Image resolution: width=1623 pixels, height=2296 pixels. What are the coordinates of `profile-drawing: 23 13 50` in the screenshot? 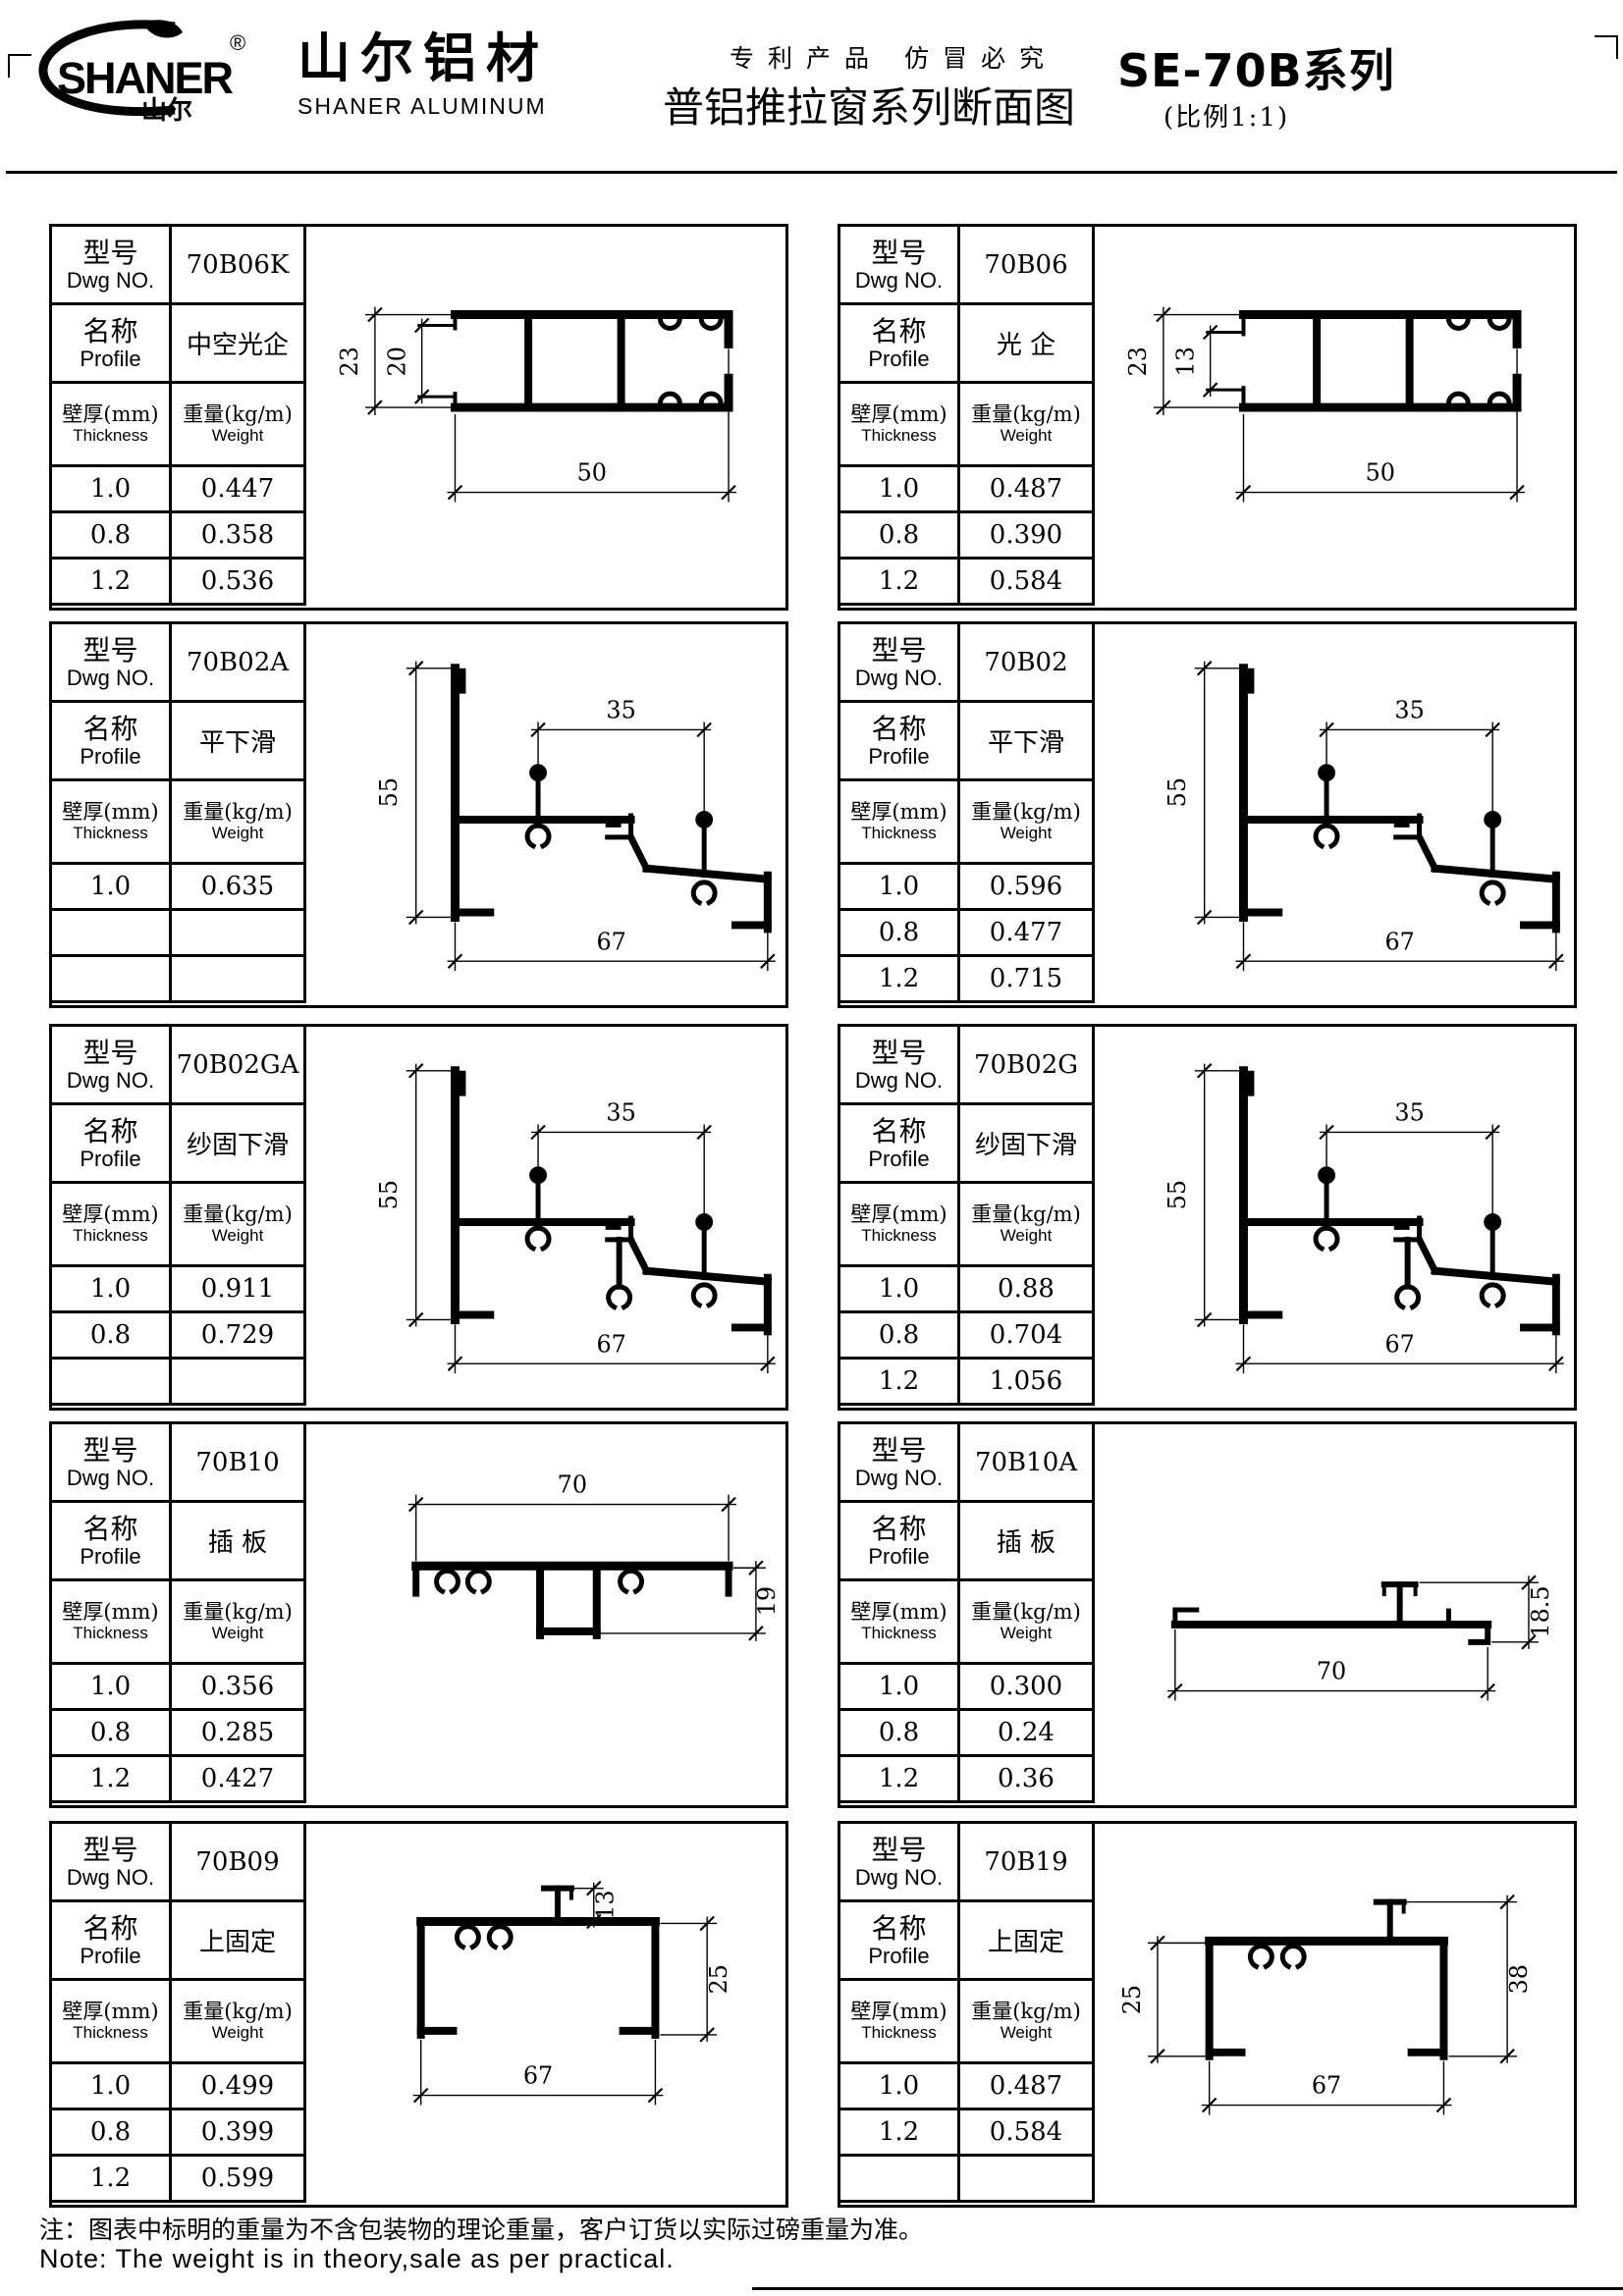 It's located at (1336, 418).